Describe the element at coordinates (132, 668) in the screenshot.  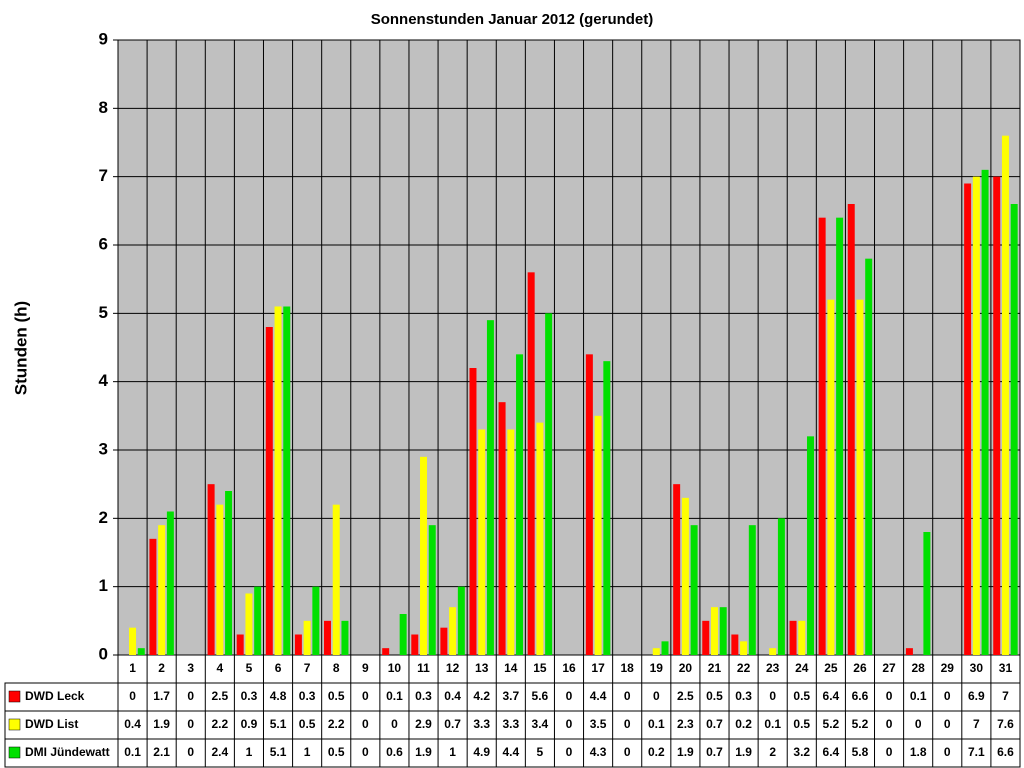
I see `x-tick-label: 1` at that location.